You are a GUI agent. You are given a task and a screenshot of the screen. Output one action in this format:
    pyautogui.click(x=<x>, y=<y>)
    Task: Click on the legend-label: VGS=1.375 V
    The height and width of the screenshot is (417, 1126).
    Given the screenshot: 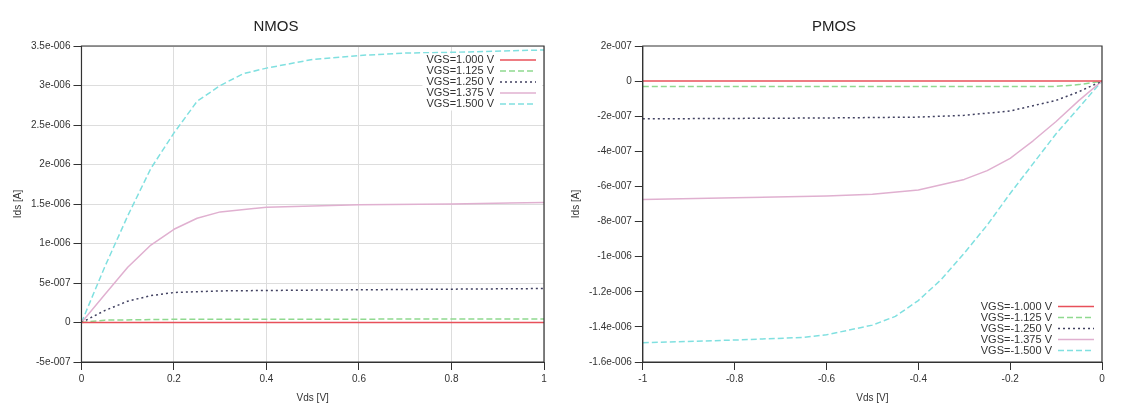 What is the action you would take?
    pyautogui.click(x=460, y=92)
    